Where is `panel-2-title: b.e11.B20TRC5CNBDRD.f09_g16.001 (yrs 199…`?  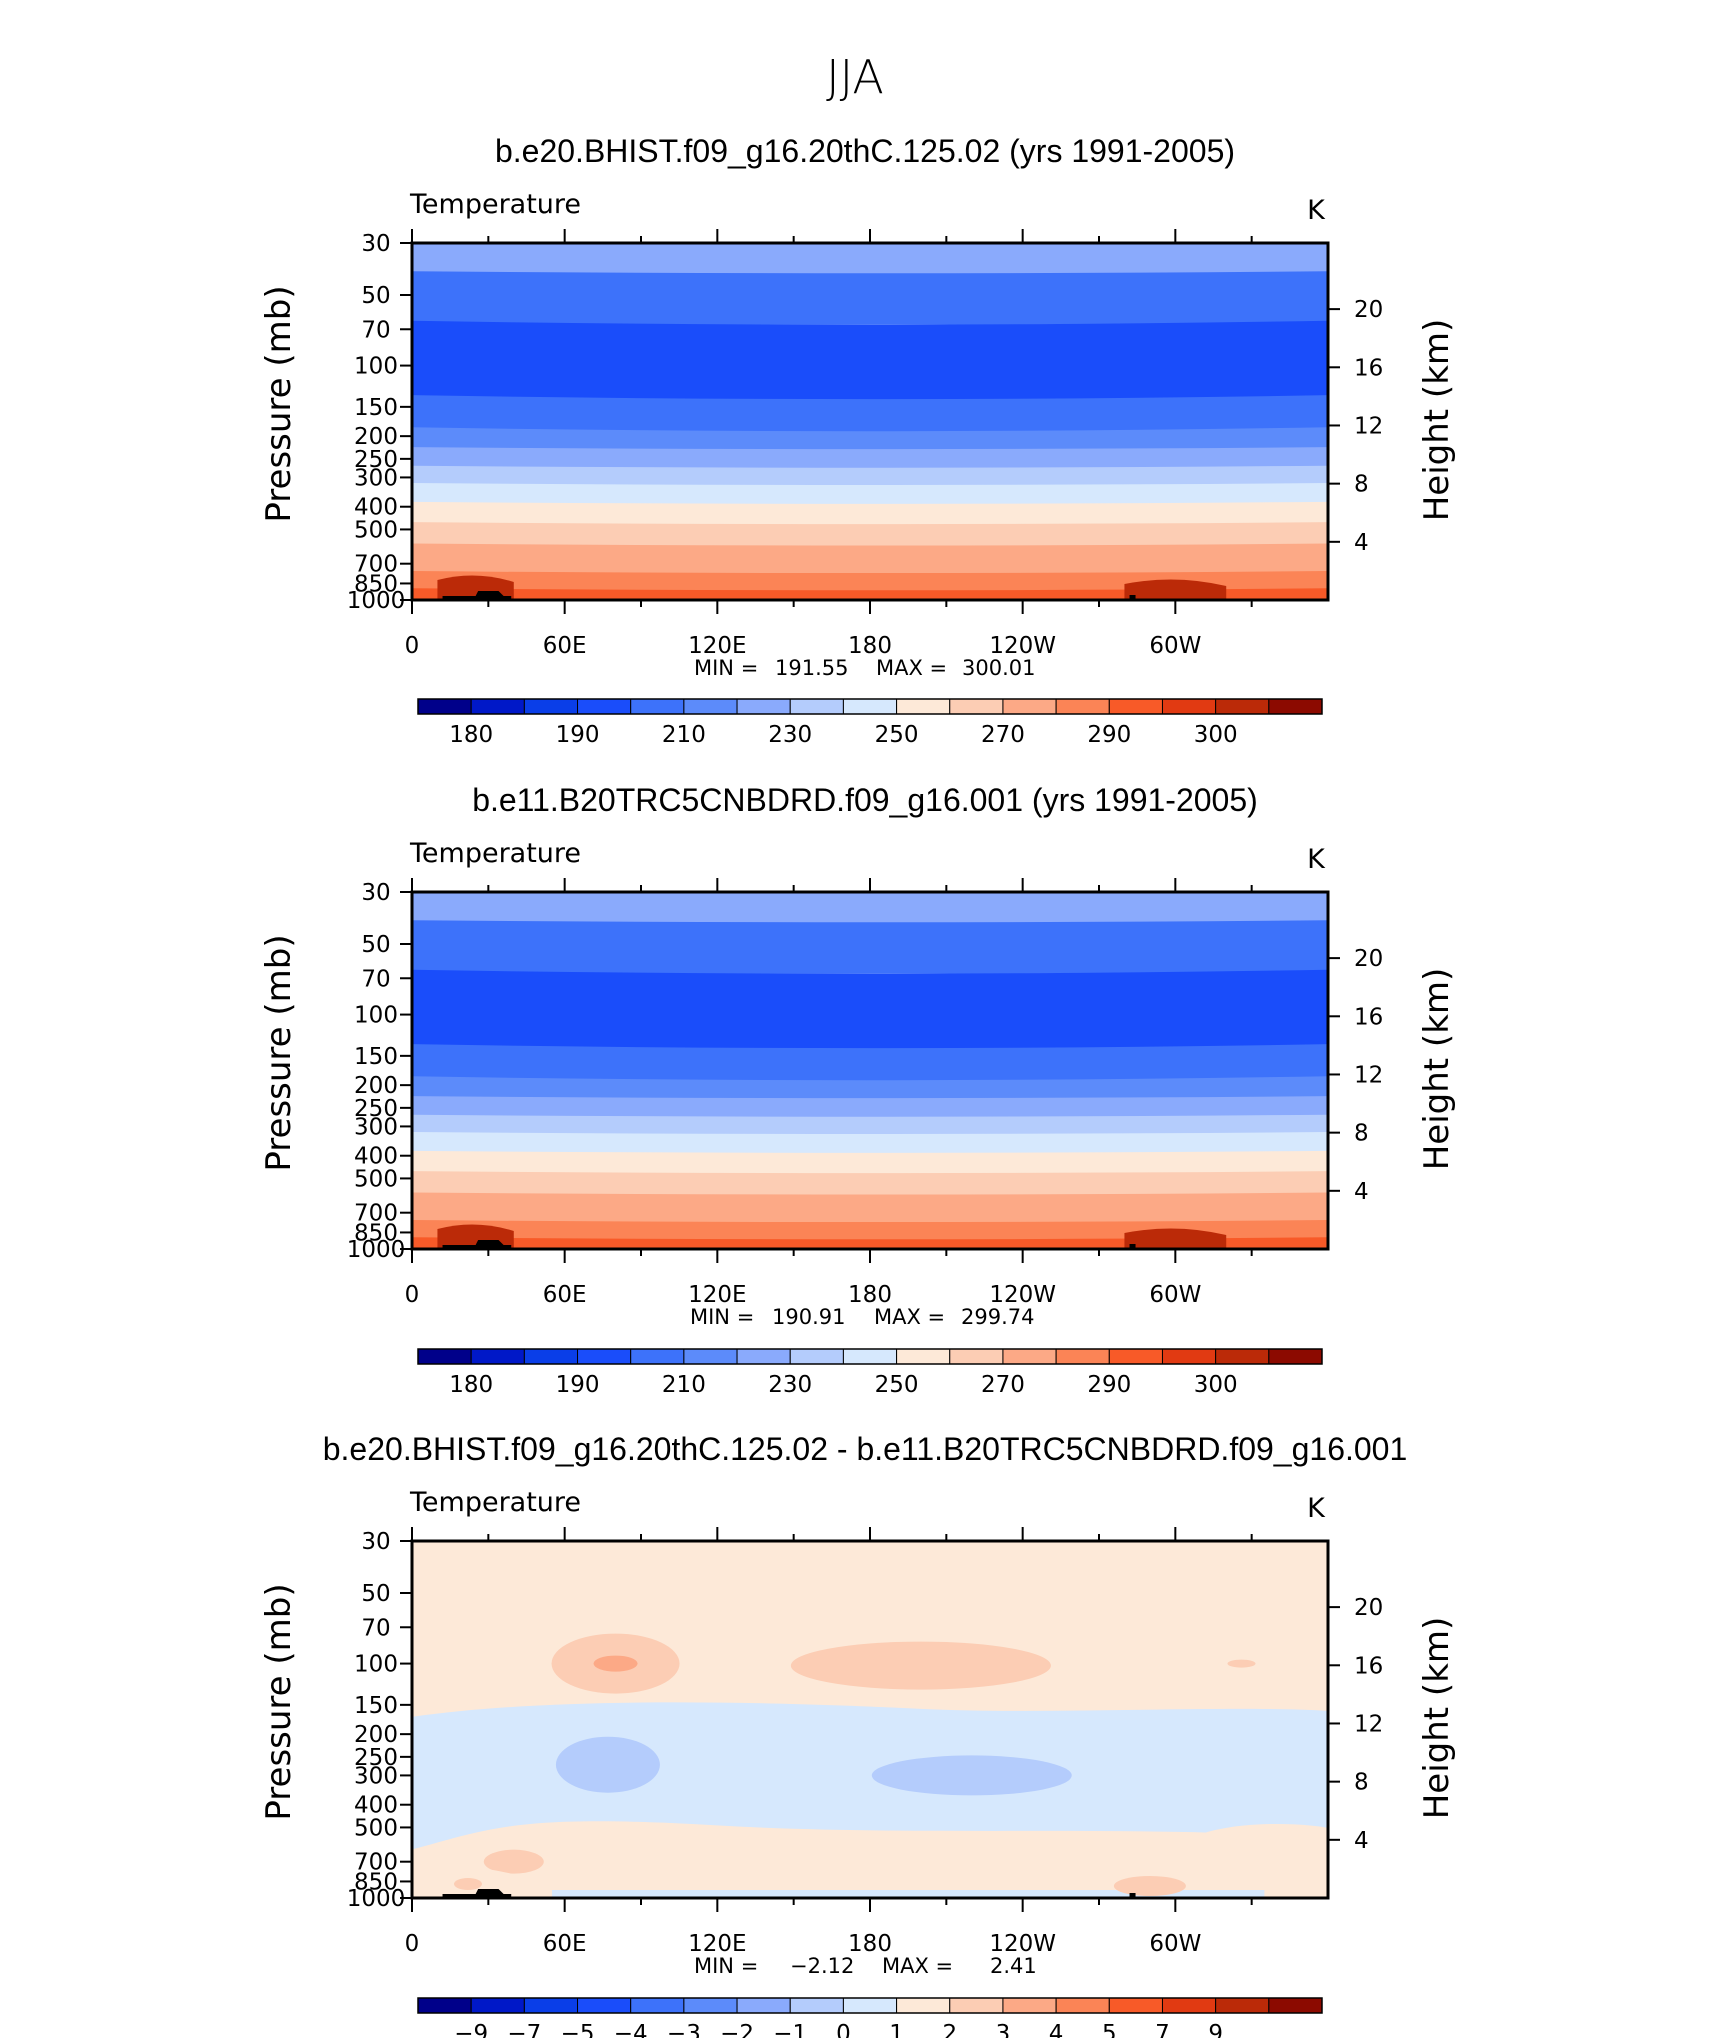 panel-2-title: b.e11.B20TRC5CNBDRD.f09_g16.001 (yrs 199… is located at coordinates (865, 800).